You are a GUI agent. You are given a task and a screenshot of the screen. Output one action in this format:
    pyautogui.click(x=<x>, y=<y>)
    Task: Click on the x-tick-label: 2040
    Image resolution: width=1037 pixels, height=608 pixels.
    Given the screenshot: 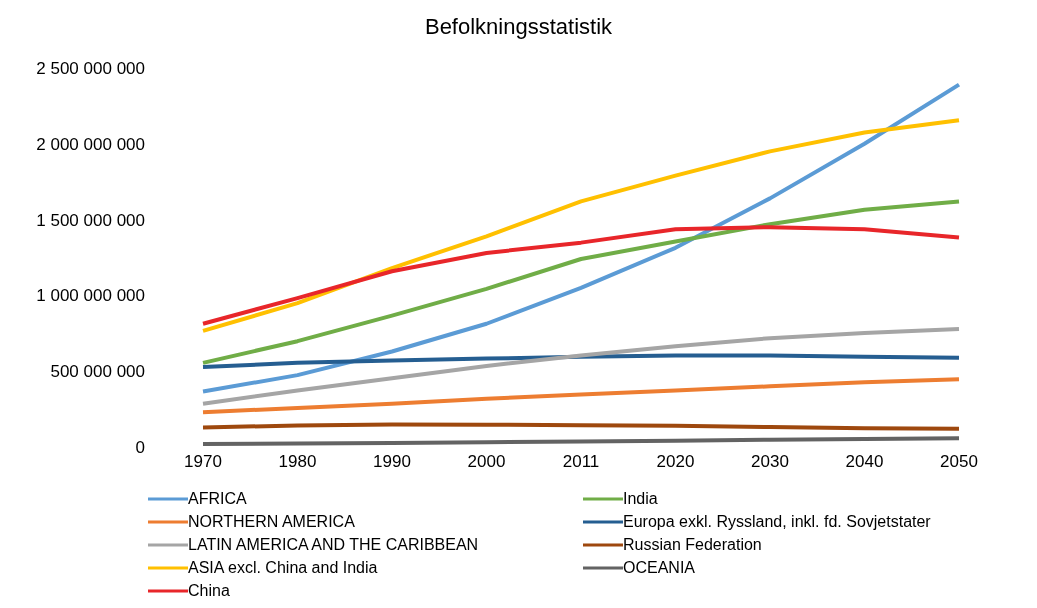 What is the action you would take?
    pyautogui.click(x=864, y=462)
    